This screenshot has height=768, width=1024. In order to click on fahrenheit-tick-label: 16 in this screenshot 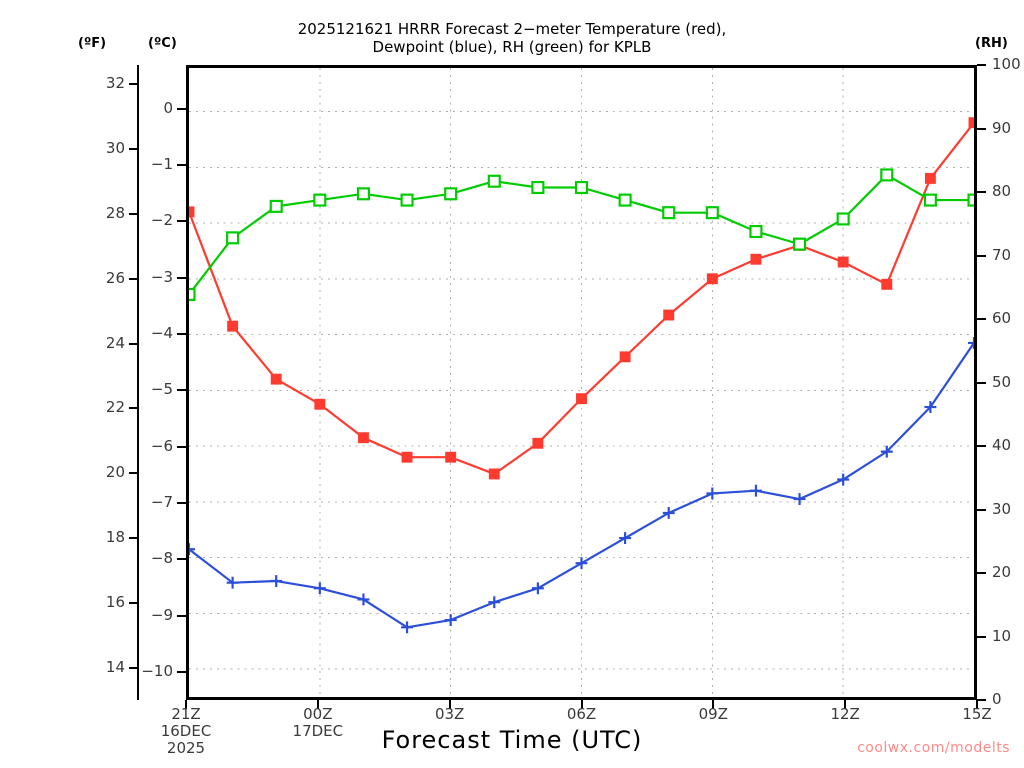, I will do `click(115, 601)`.